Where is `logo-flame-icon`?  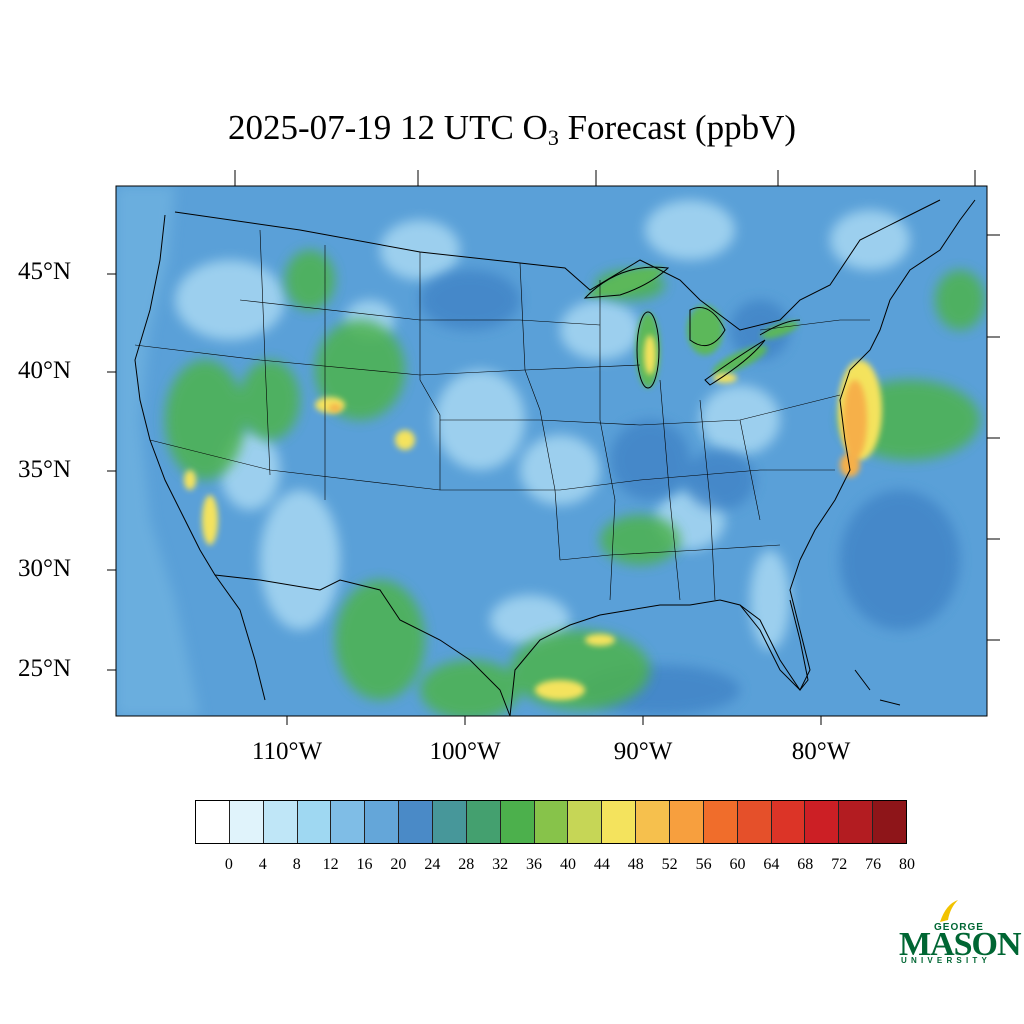
logo-flame-icon is located at coordinates (949, 911).